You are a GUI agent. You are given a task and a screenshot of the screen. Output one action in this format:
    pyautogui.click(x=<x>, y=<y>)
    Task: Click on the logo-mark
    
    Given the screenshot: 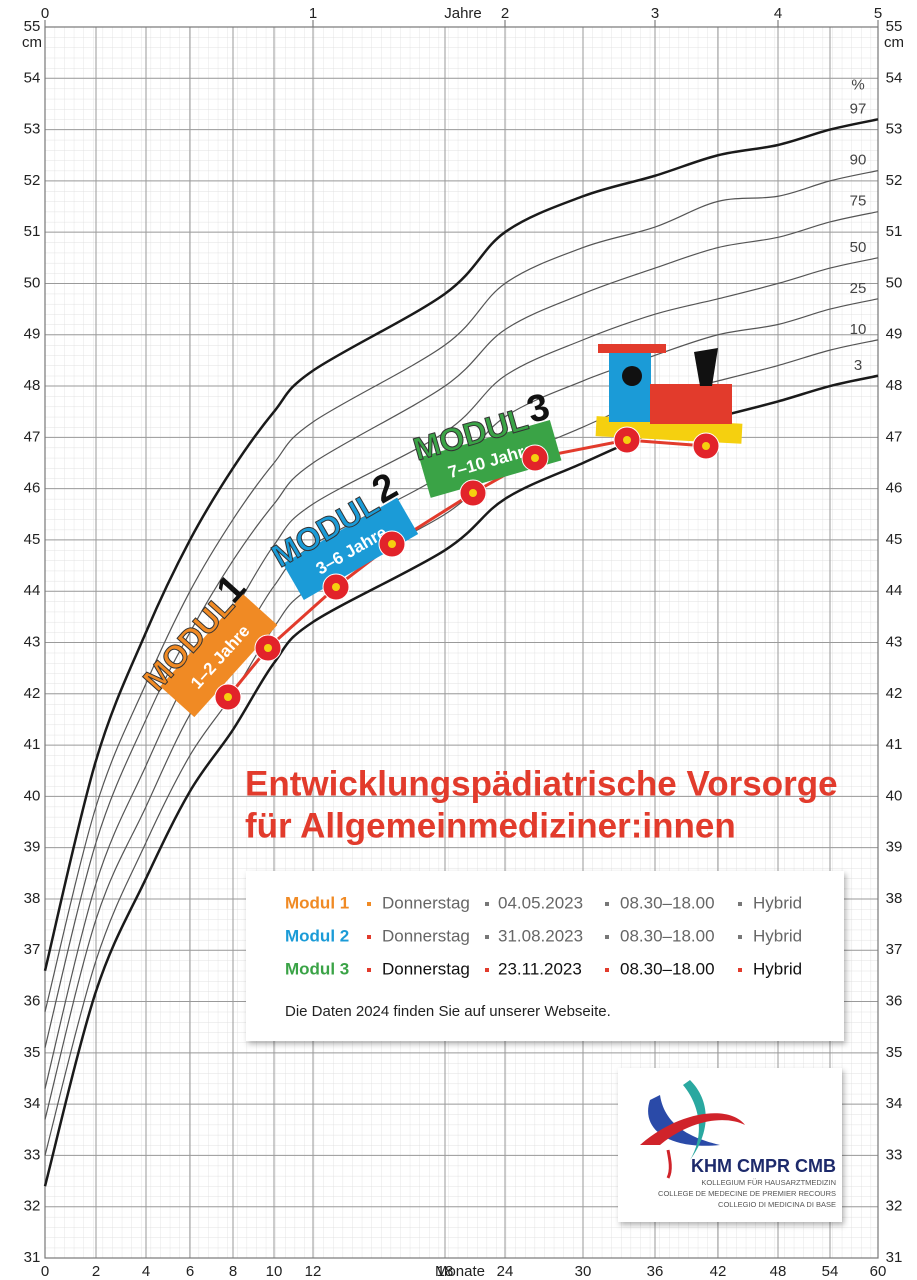 What is the action you would take?
    pyautogui.click(x=692, y=1129)
    